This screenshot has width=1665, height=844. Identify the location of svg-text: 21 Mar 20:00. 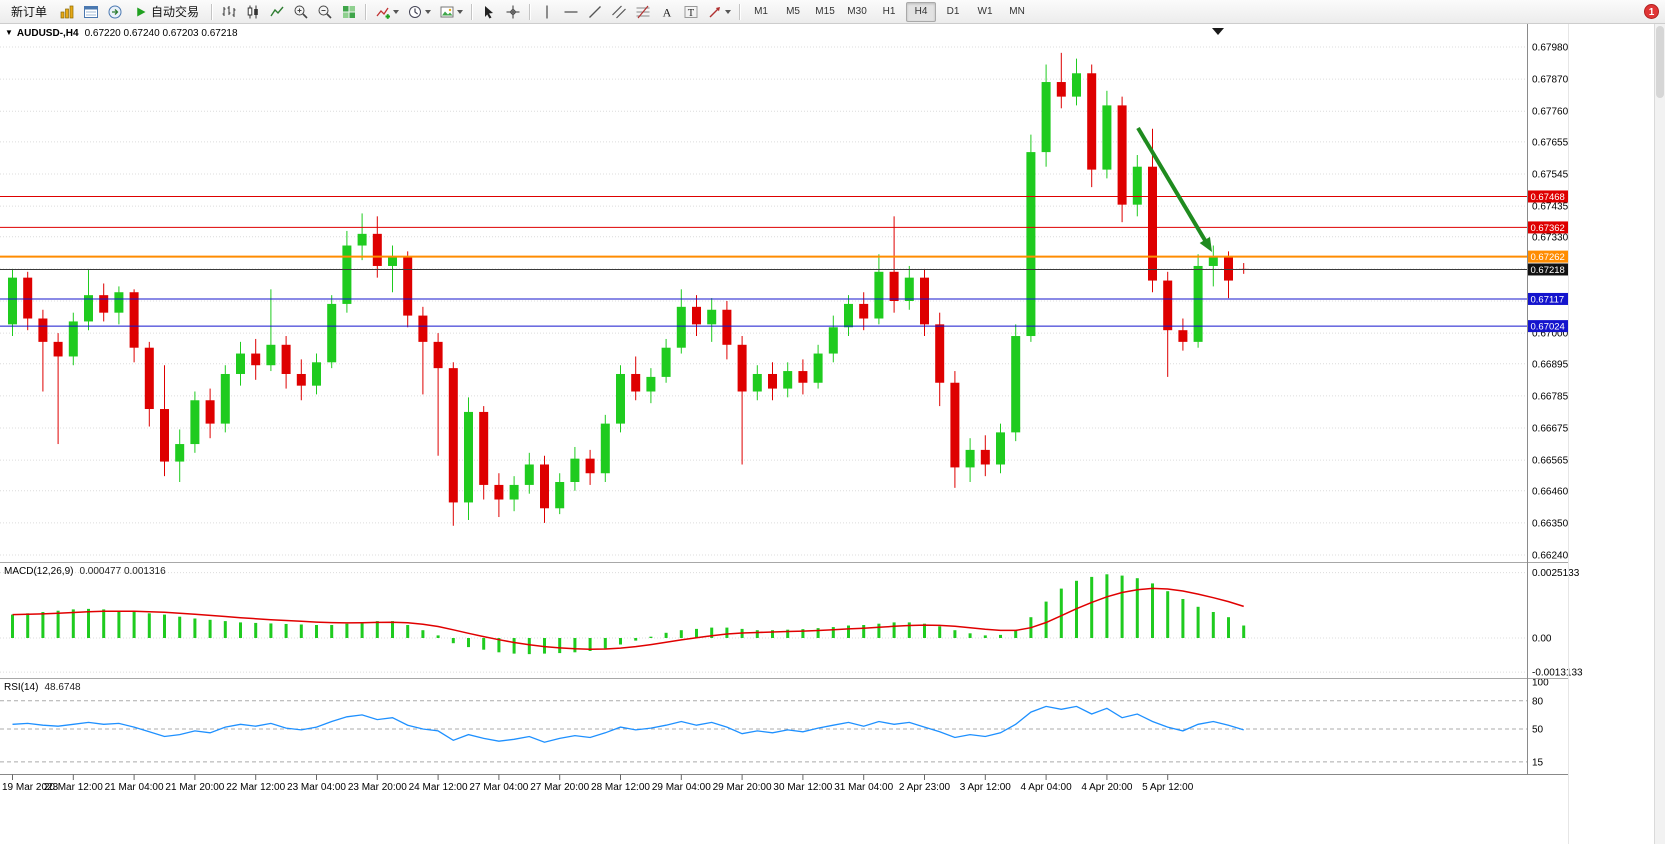
(194, 787).